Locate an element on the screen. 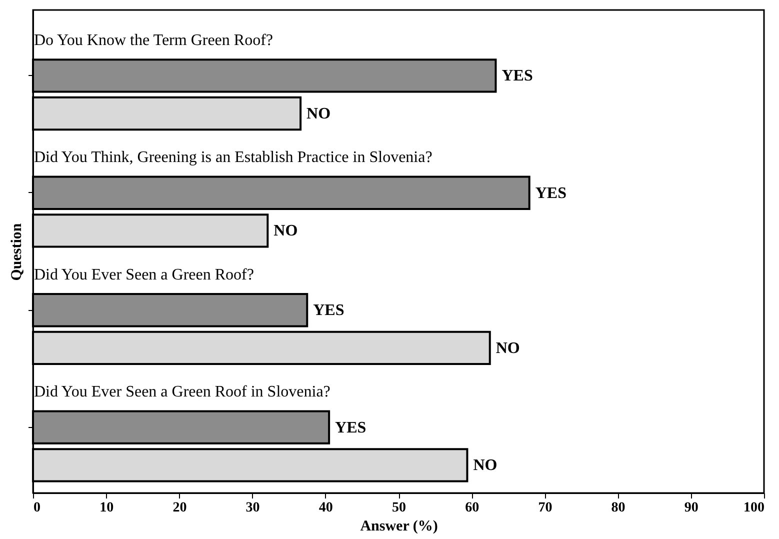  series-label: NO is located at coordinates (318, 113).